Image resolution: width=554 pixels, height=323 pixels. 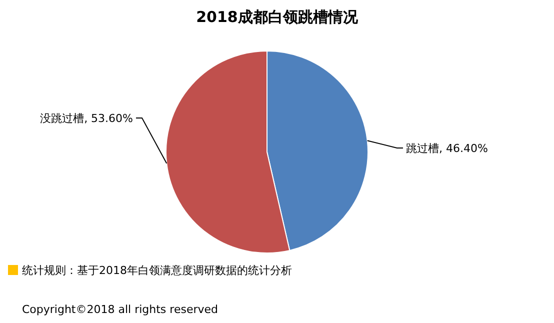 I want to click on chart-title: 2018成都白领跳槽情况, so click(x=277, y=17).